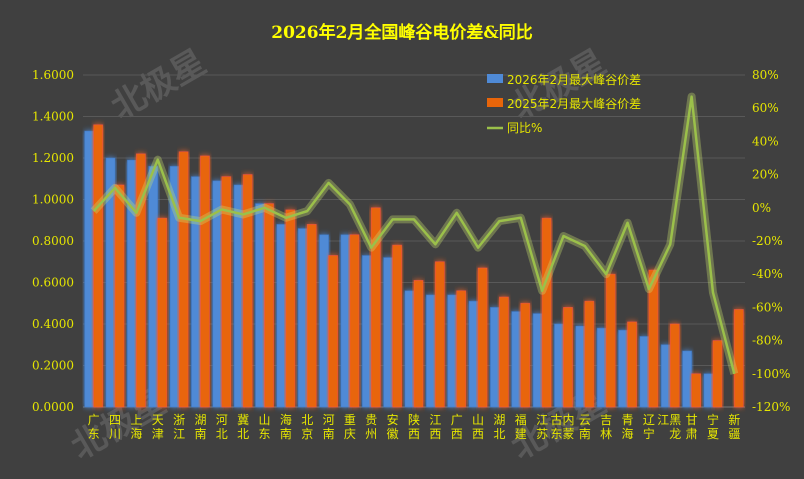 This screenshot has height=479, width=804. I want to click on left-axis-tick-label: 0.0000, so click(53, 407).